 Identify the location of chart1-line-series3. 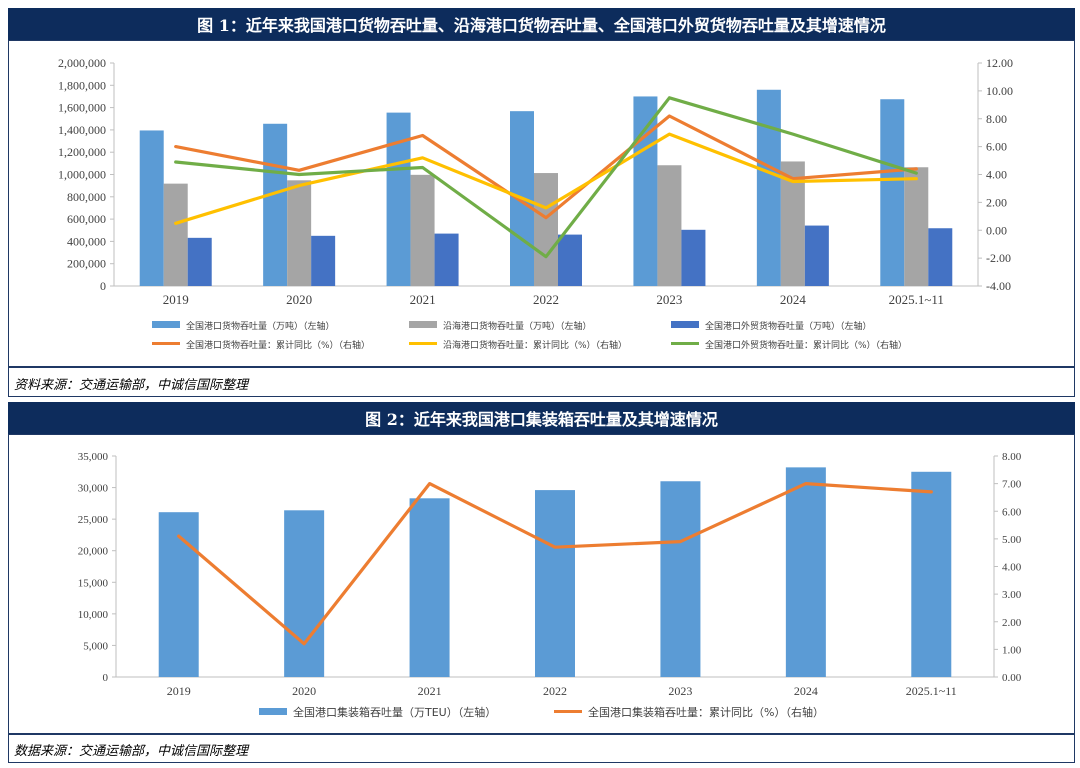
(546, 177).